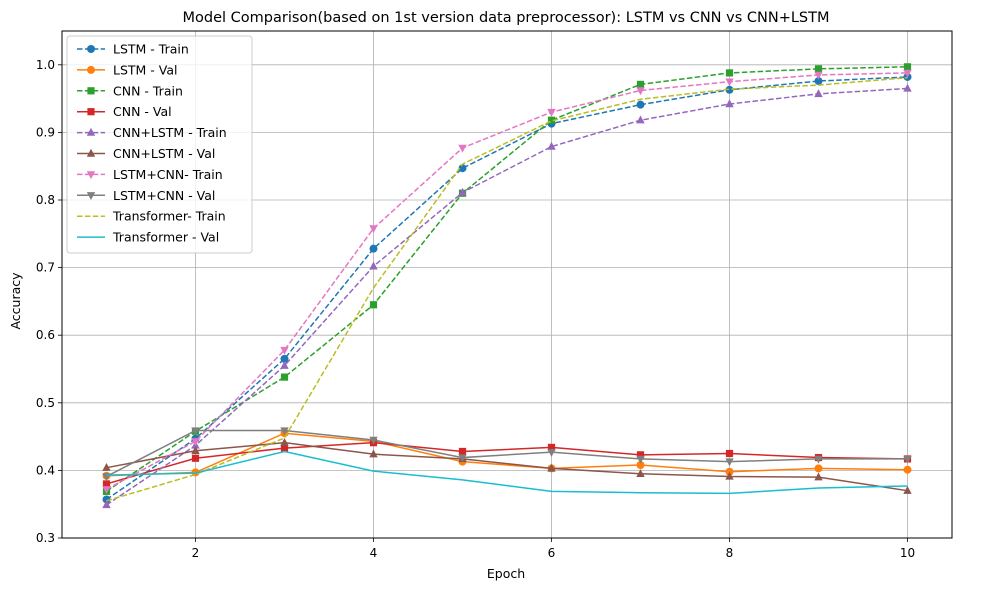 The width and height of the screenshot is (989, 590). I want to click on y-tick-label: 0.4, so click(45, 470).